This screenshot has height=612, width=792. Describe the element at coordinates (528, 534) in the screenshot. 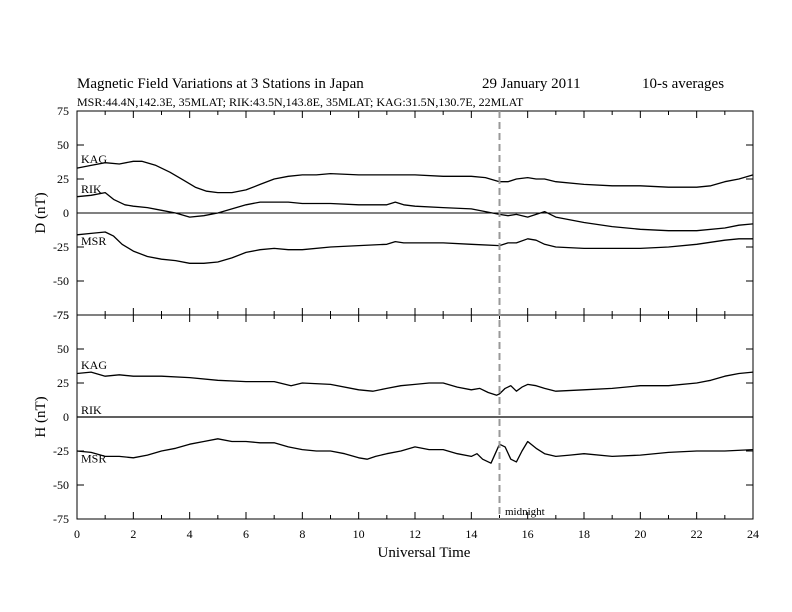

I see `x-tick-label: 16` at that location.